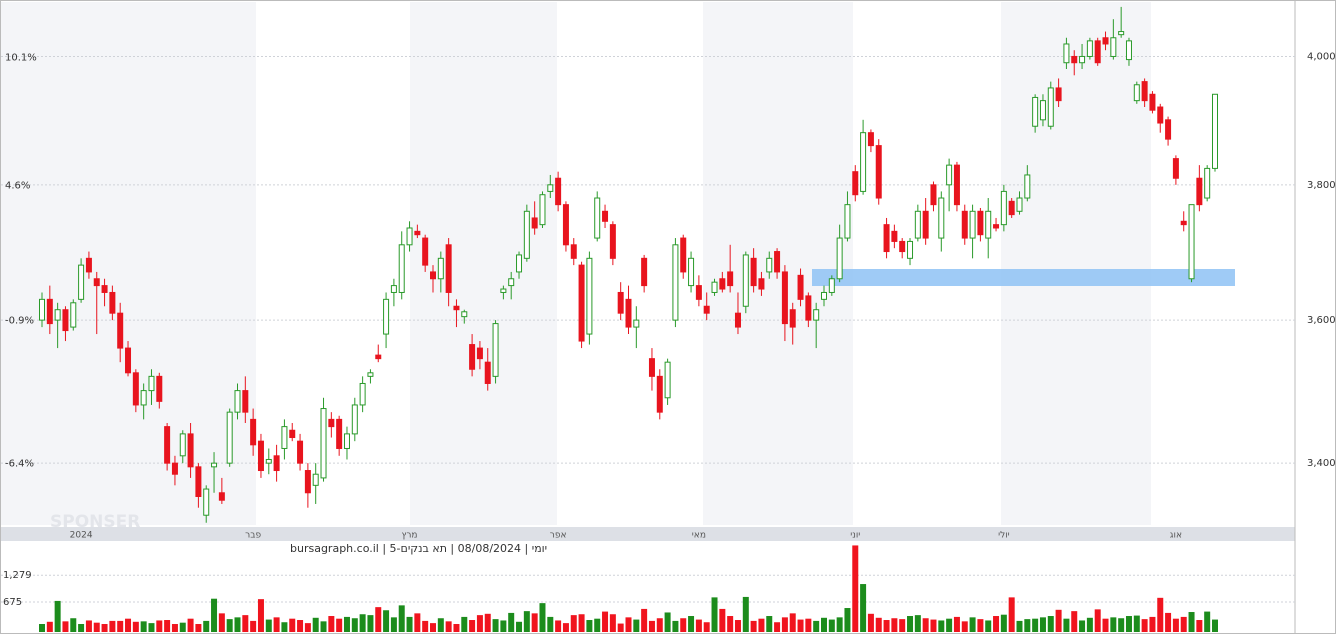  What do you see at coordinates (699, 536) in the screenshot?
I see `x-tick-label: מאי` at bounding box center [699, 536].